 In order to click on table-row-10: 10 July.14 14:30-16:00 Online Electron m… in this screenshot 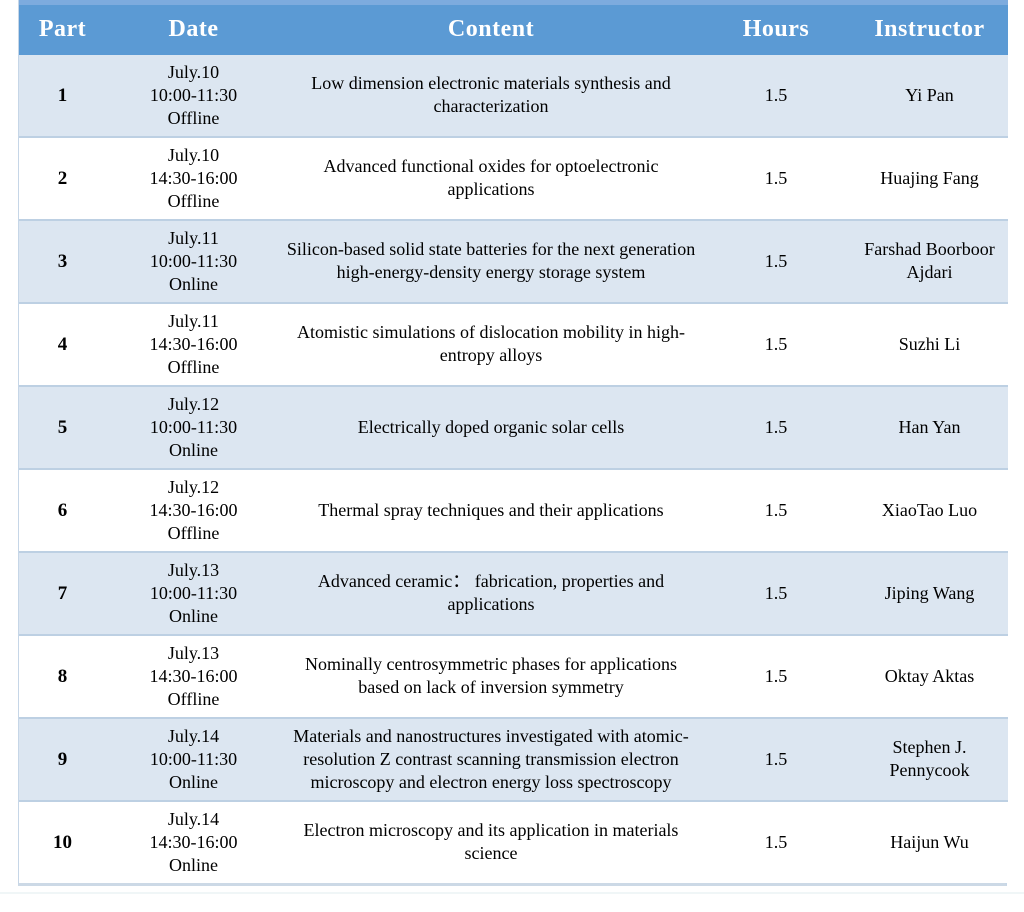, I will do `click(513, 841)`.